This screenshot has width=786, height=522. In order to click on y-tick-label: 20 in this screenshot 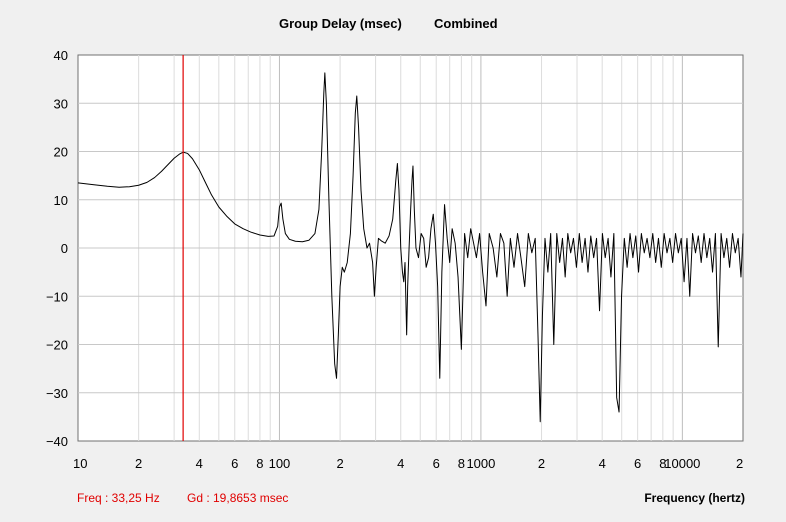, I will do `click(61, 152)`.